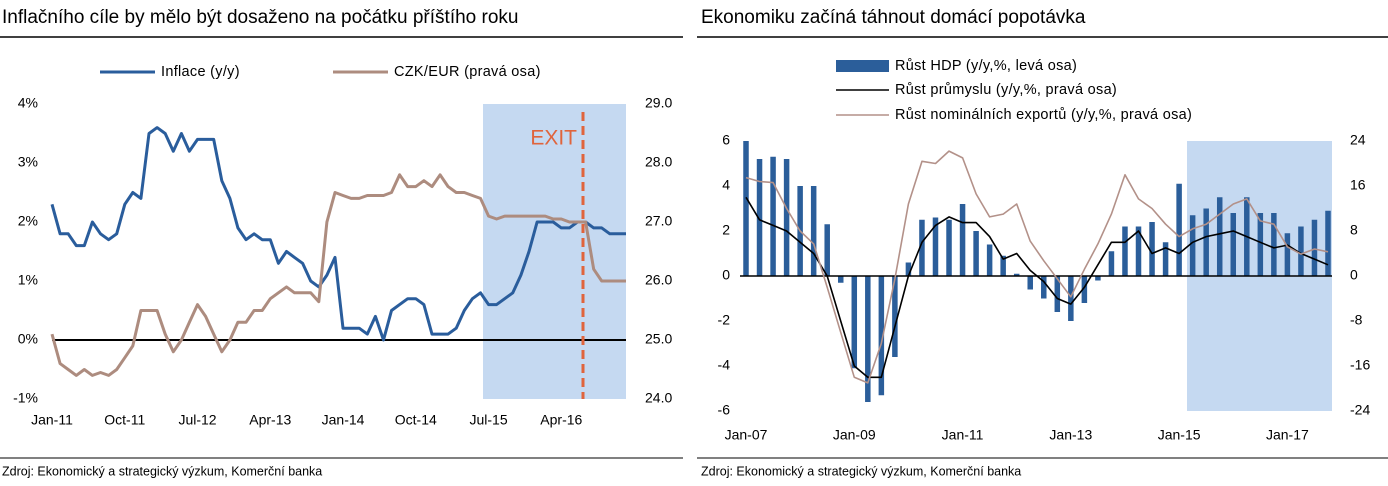  Describe the element at coordinates (554, 251) in the screenshot. I see `shaded-region` at that location.